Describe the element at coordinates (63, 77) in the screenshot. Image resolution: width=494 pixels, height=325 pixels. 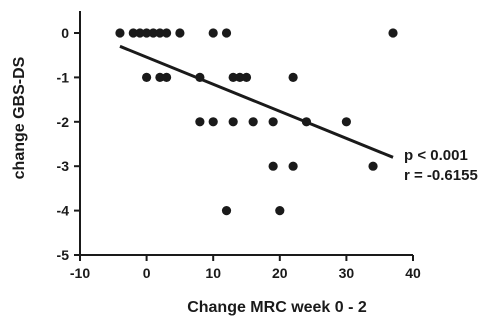
I see `y-tick-label: -1` at that location.